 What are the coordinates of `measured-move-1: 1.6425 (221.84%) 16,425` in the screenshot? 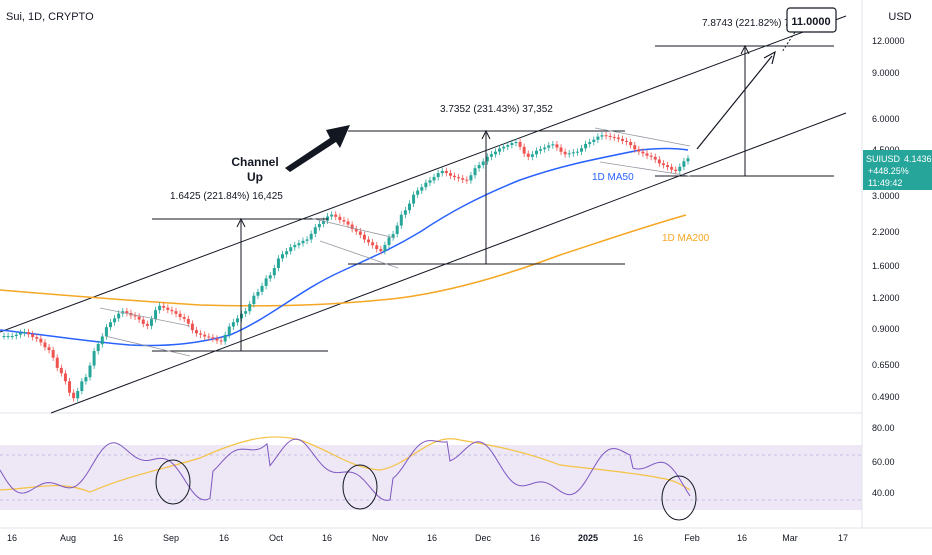 It's located at (240, 271).